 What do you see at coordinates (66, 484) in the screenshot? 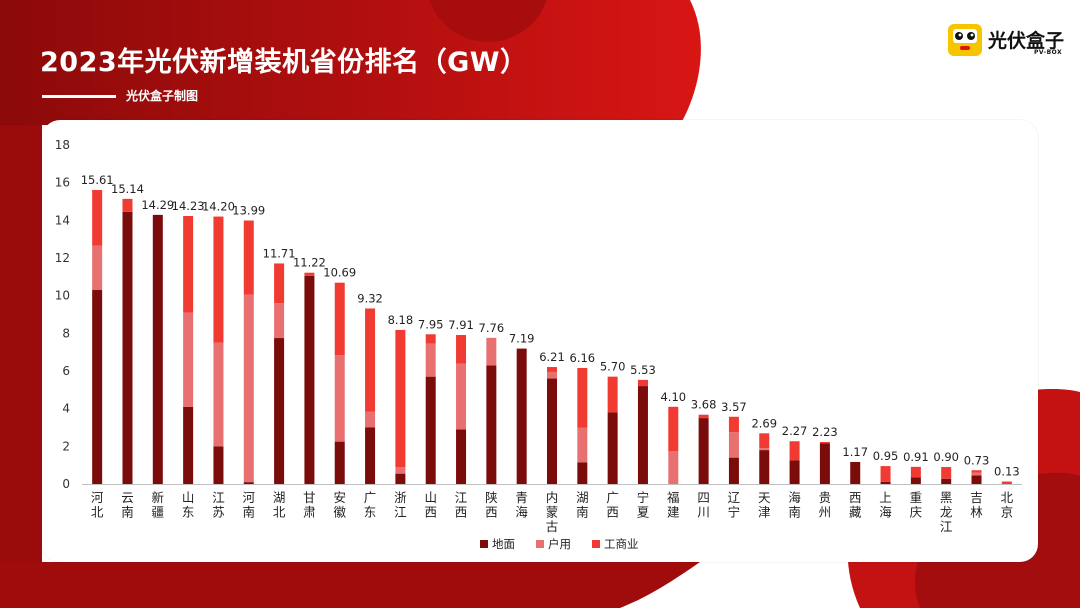
I see `y-tick-label: 0` at bounding box center [66, 484].